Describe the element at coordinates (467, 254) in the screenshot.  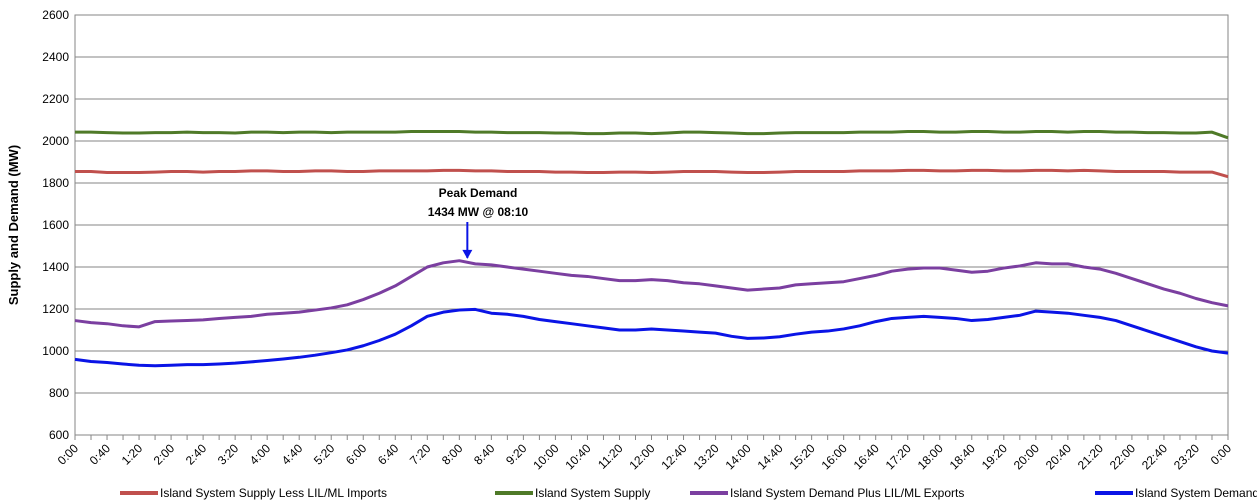
I see `annotation-arrowhead` at that location.